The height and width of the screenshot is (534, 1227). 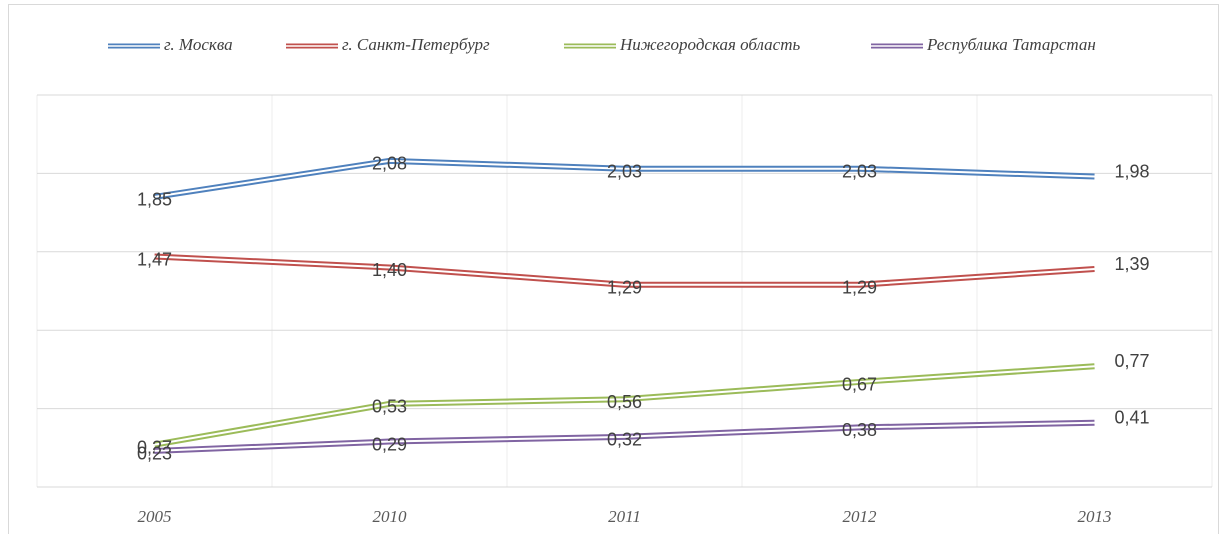 I want to click on legend-label: г. Санкт-Петербург, so click(x=416, y=44).